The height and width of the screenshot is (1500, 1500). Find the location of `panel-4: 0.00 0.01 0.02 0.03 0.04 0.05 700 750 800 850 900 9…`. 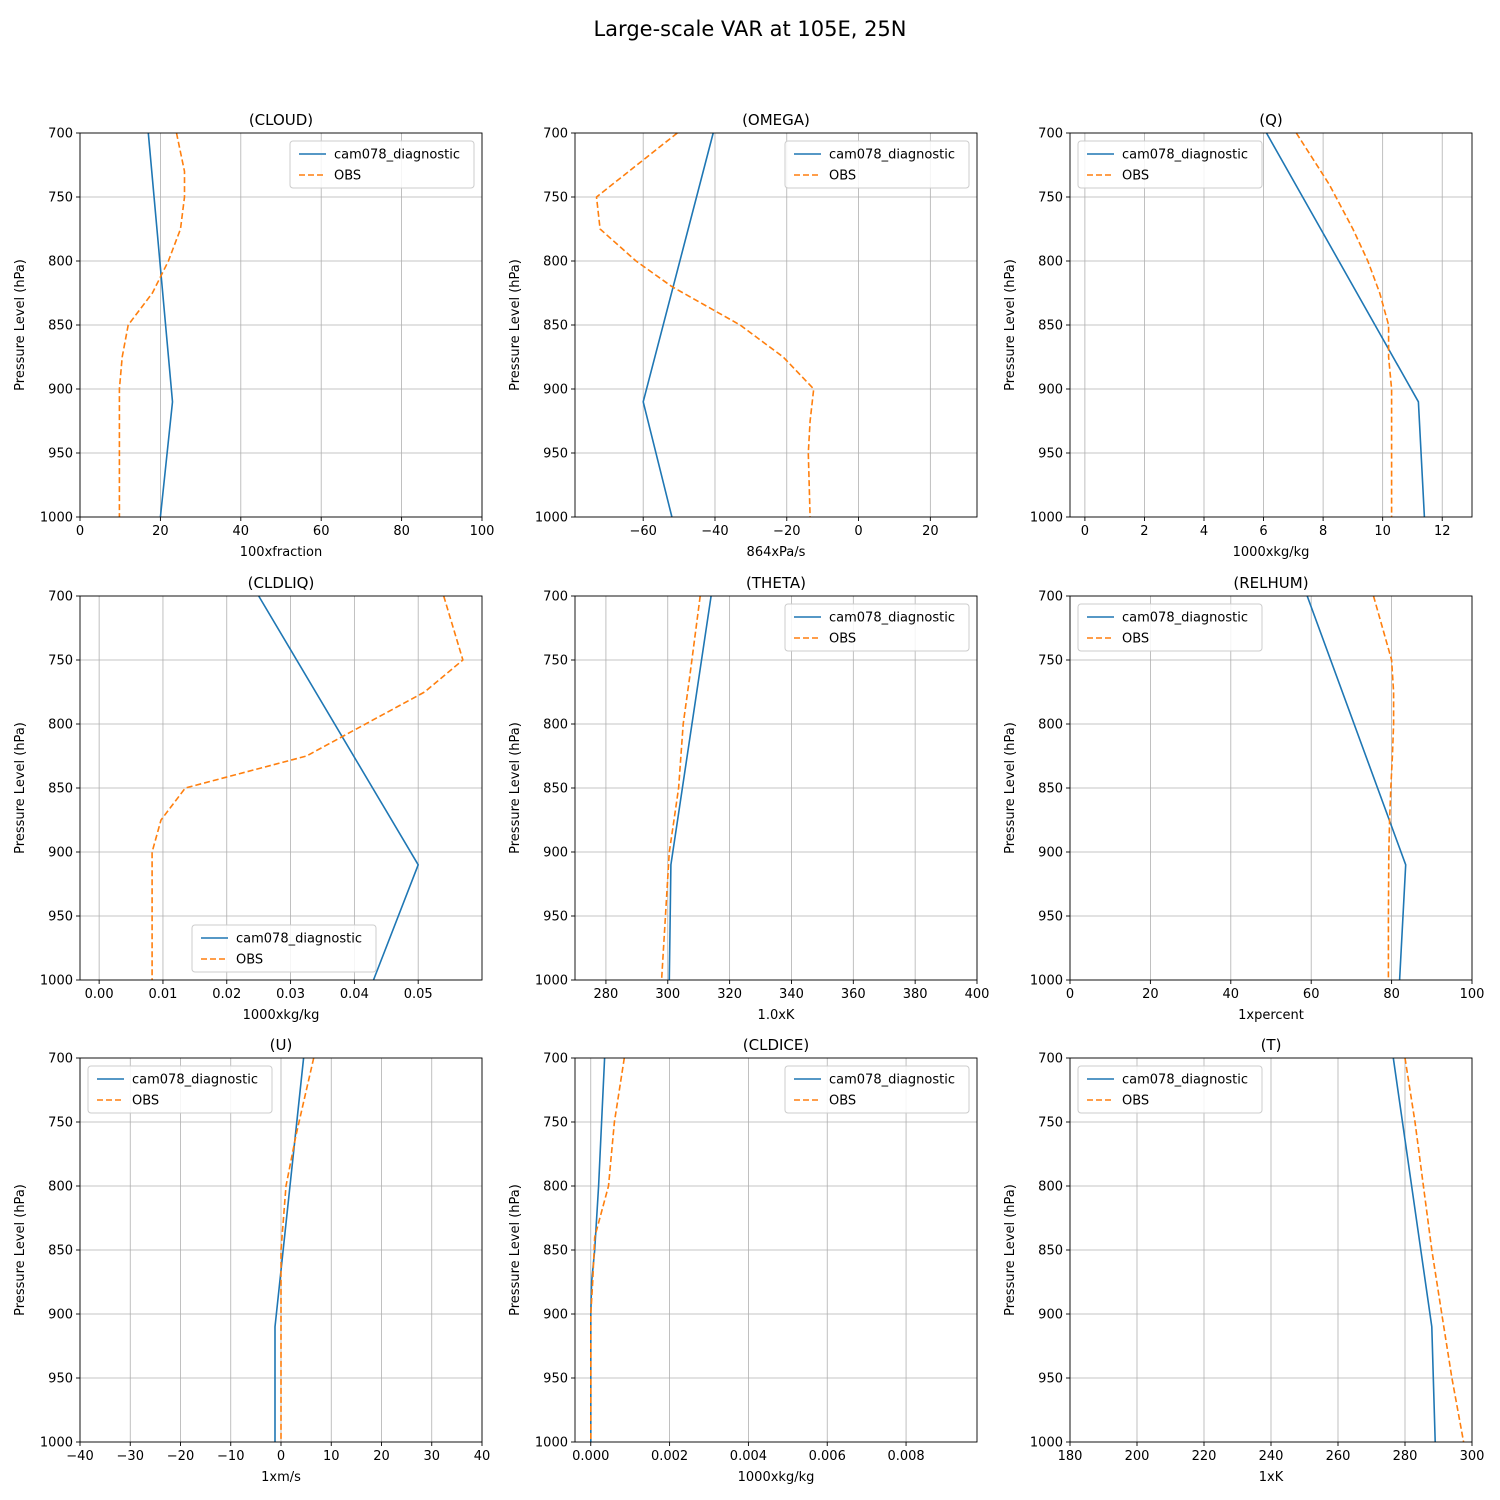

panel-4: 0.00 0.01 0.02 0.03 0.04 0.05 700 750 800 850 900 9… is located at coordinates (248, 798).